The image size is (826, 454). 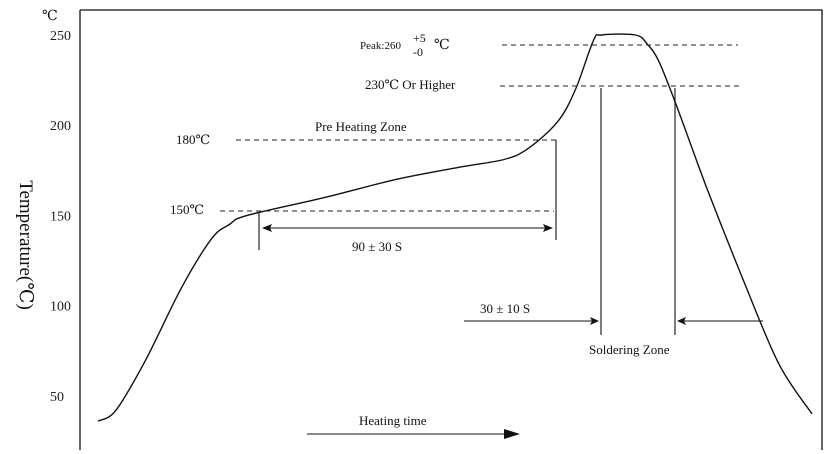 I want to click on preheat-arrow-left-head, so click(x=267, y=228).